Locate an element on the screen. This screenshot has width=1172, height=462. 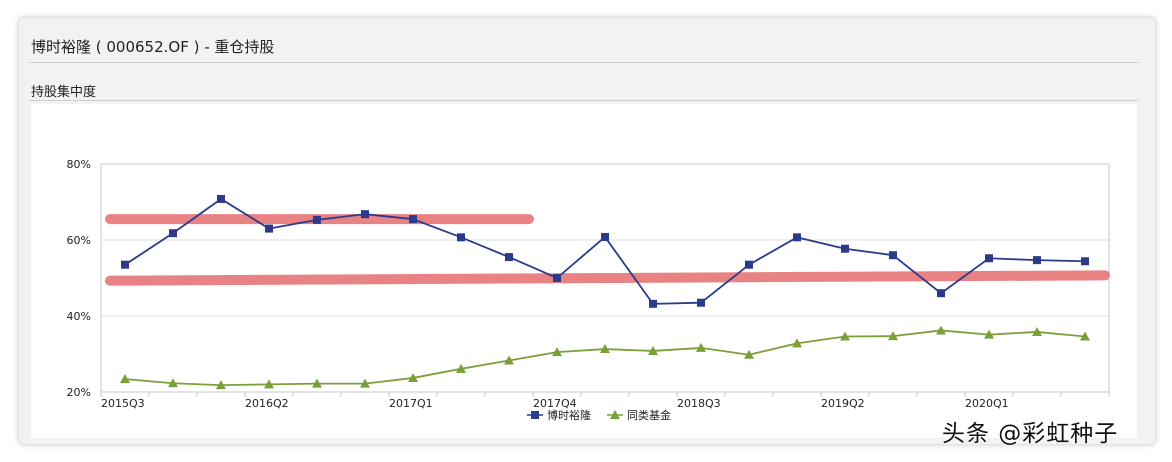
series-line is located at coordinates (605, 358).